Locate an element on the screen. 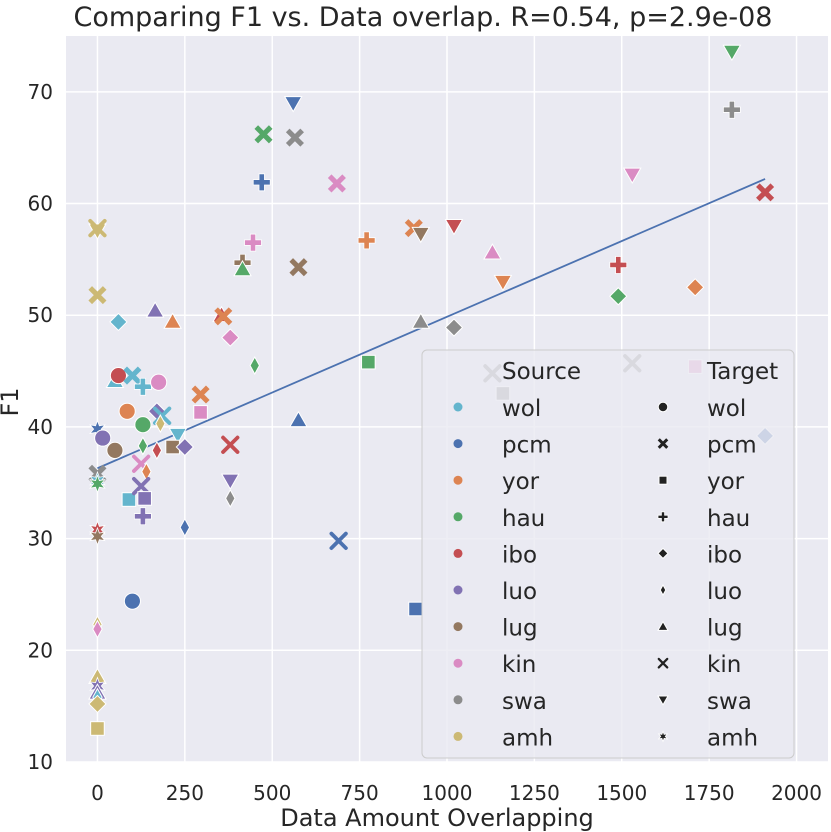  y-axis-label: F1 is located at coordinates (12, 401).